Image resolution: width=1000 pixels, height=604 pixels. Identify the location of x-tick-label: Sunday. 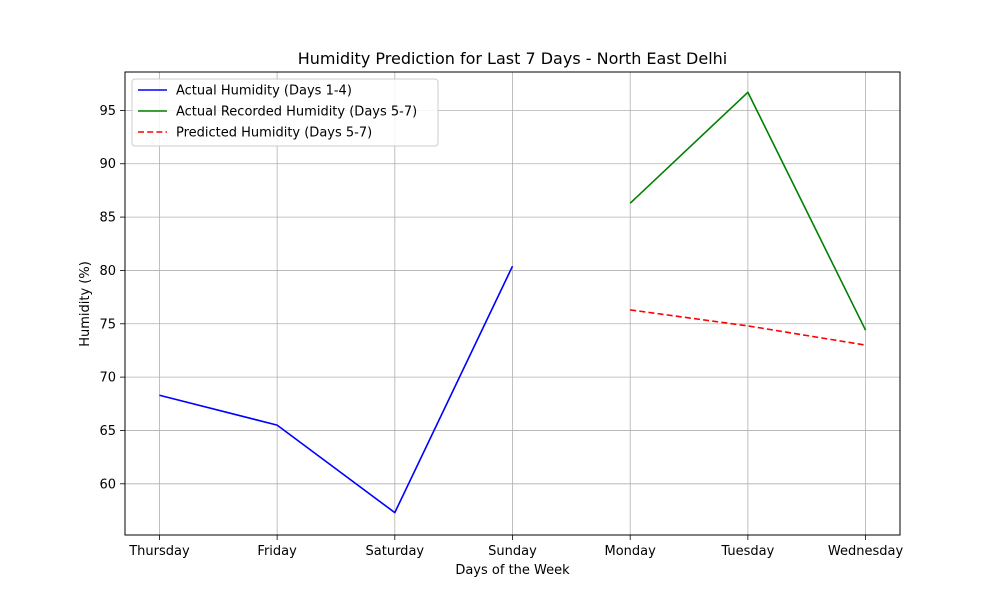
(512, 551).